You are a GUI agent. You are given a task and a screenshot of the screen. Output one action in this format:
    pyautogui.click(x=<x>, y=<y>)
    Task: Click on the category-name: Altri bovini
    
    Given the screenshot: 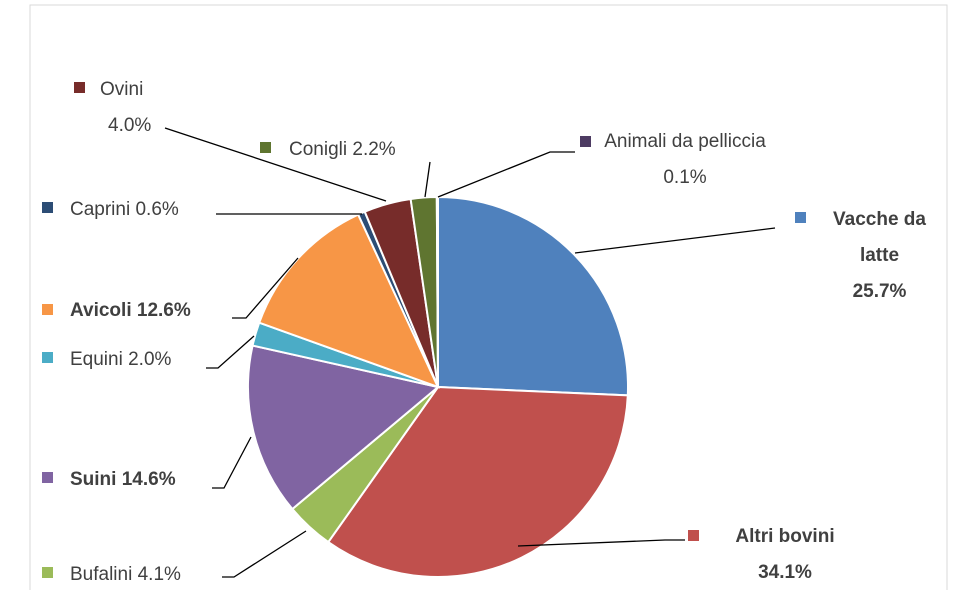 What is the action you would take?
    pyautogui.click(x=785, y=536)
    